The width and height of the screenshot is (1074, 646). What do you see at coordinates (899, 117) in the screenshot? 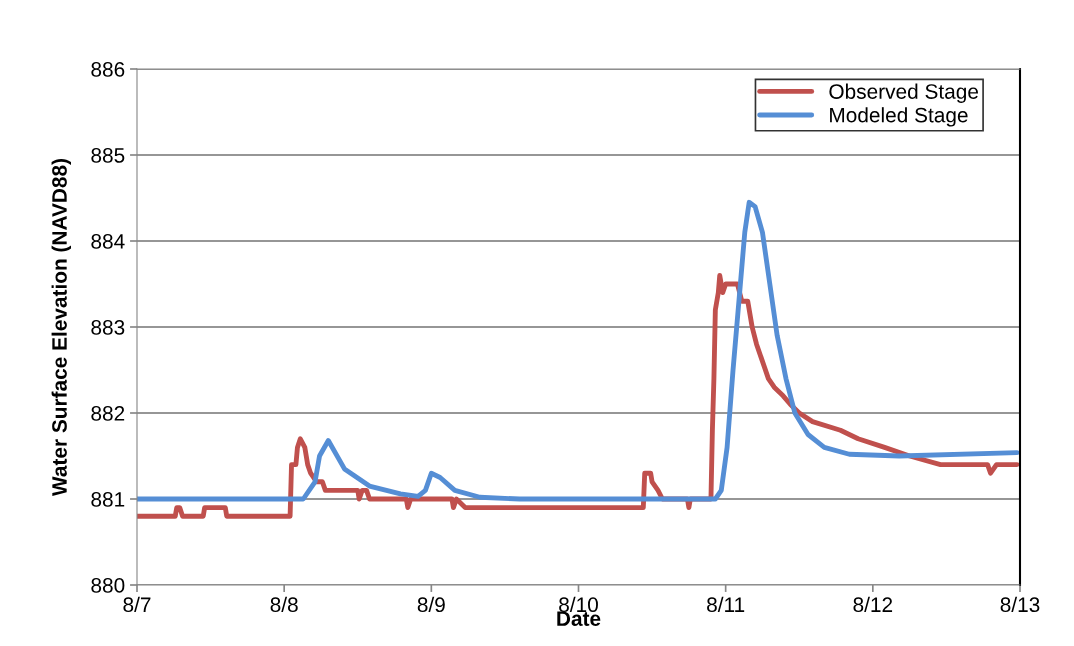
I see `legend-label: Modeled Stage` at bounding box center [899, 117].